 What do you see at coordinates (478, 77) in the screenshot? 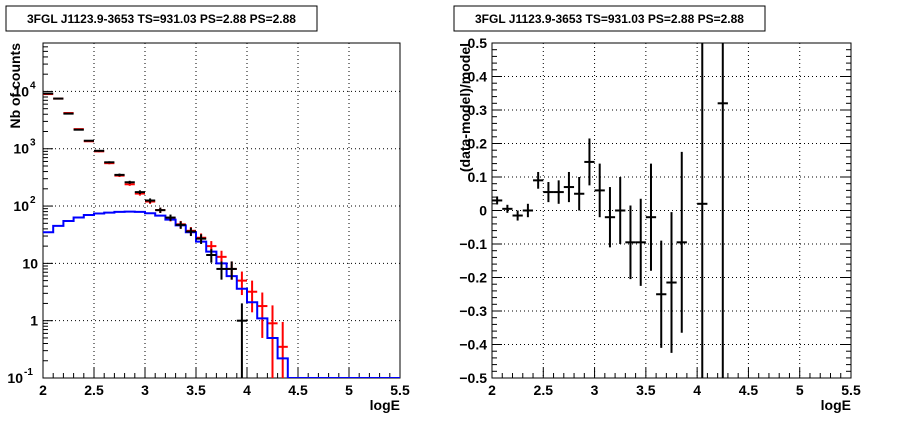
I see `y-tick-label: 0.4` at bounding box center [478, 77].